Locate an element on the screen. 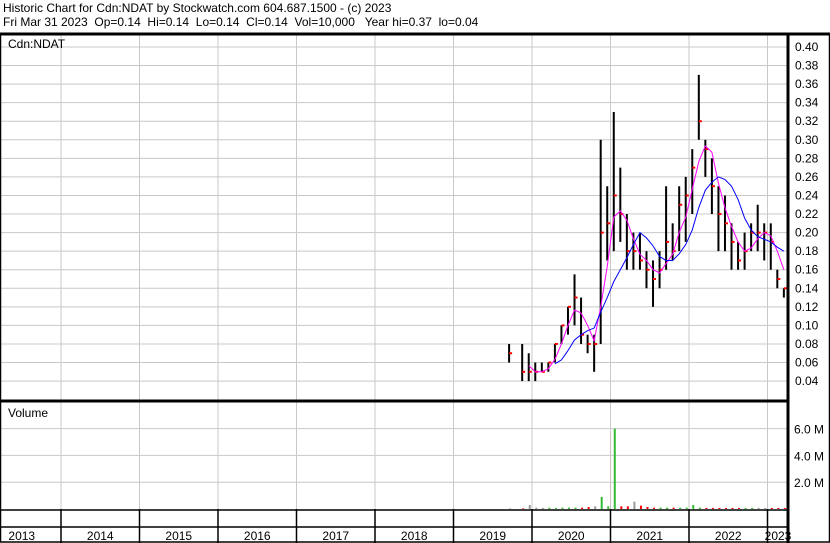 This screenshot has width=830, height=543. price-tick-label: 0.28 is located at coordinates (807, 158).